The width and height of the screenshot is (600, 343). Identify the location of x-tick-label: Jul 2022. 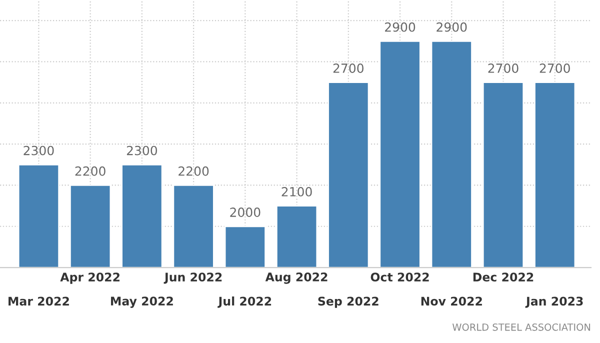
(245, 302).